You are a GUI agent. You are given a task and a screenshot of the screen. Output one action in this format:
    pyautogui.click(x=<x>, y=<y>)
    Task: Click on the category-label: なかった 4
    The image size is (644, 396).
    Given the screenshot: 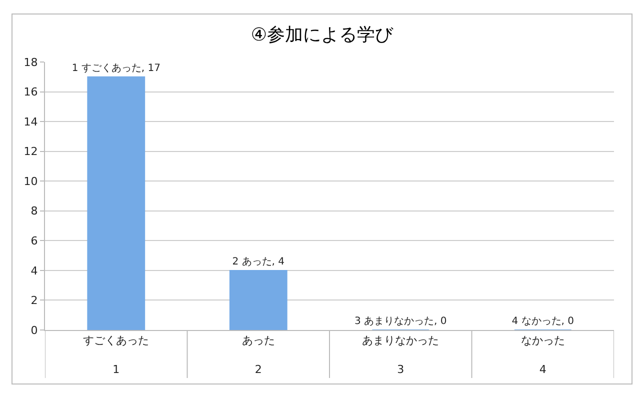 What is the action you would take?
    pyautogui.click(x=542, y=355)
    